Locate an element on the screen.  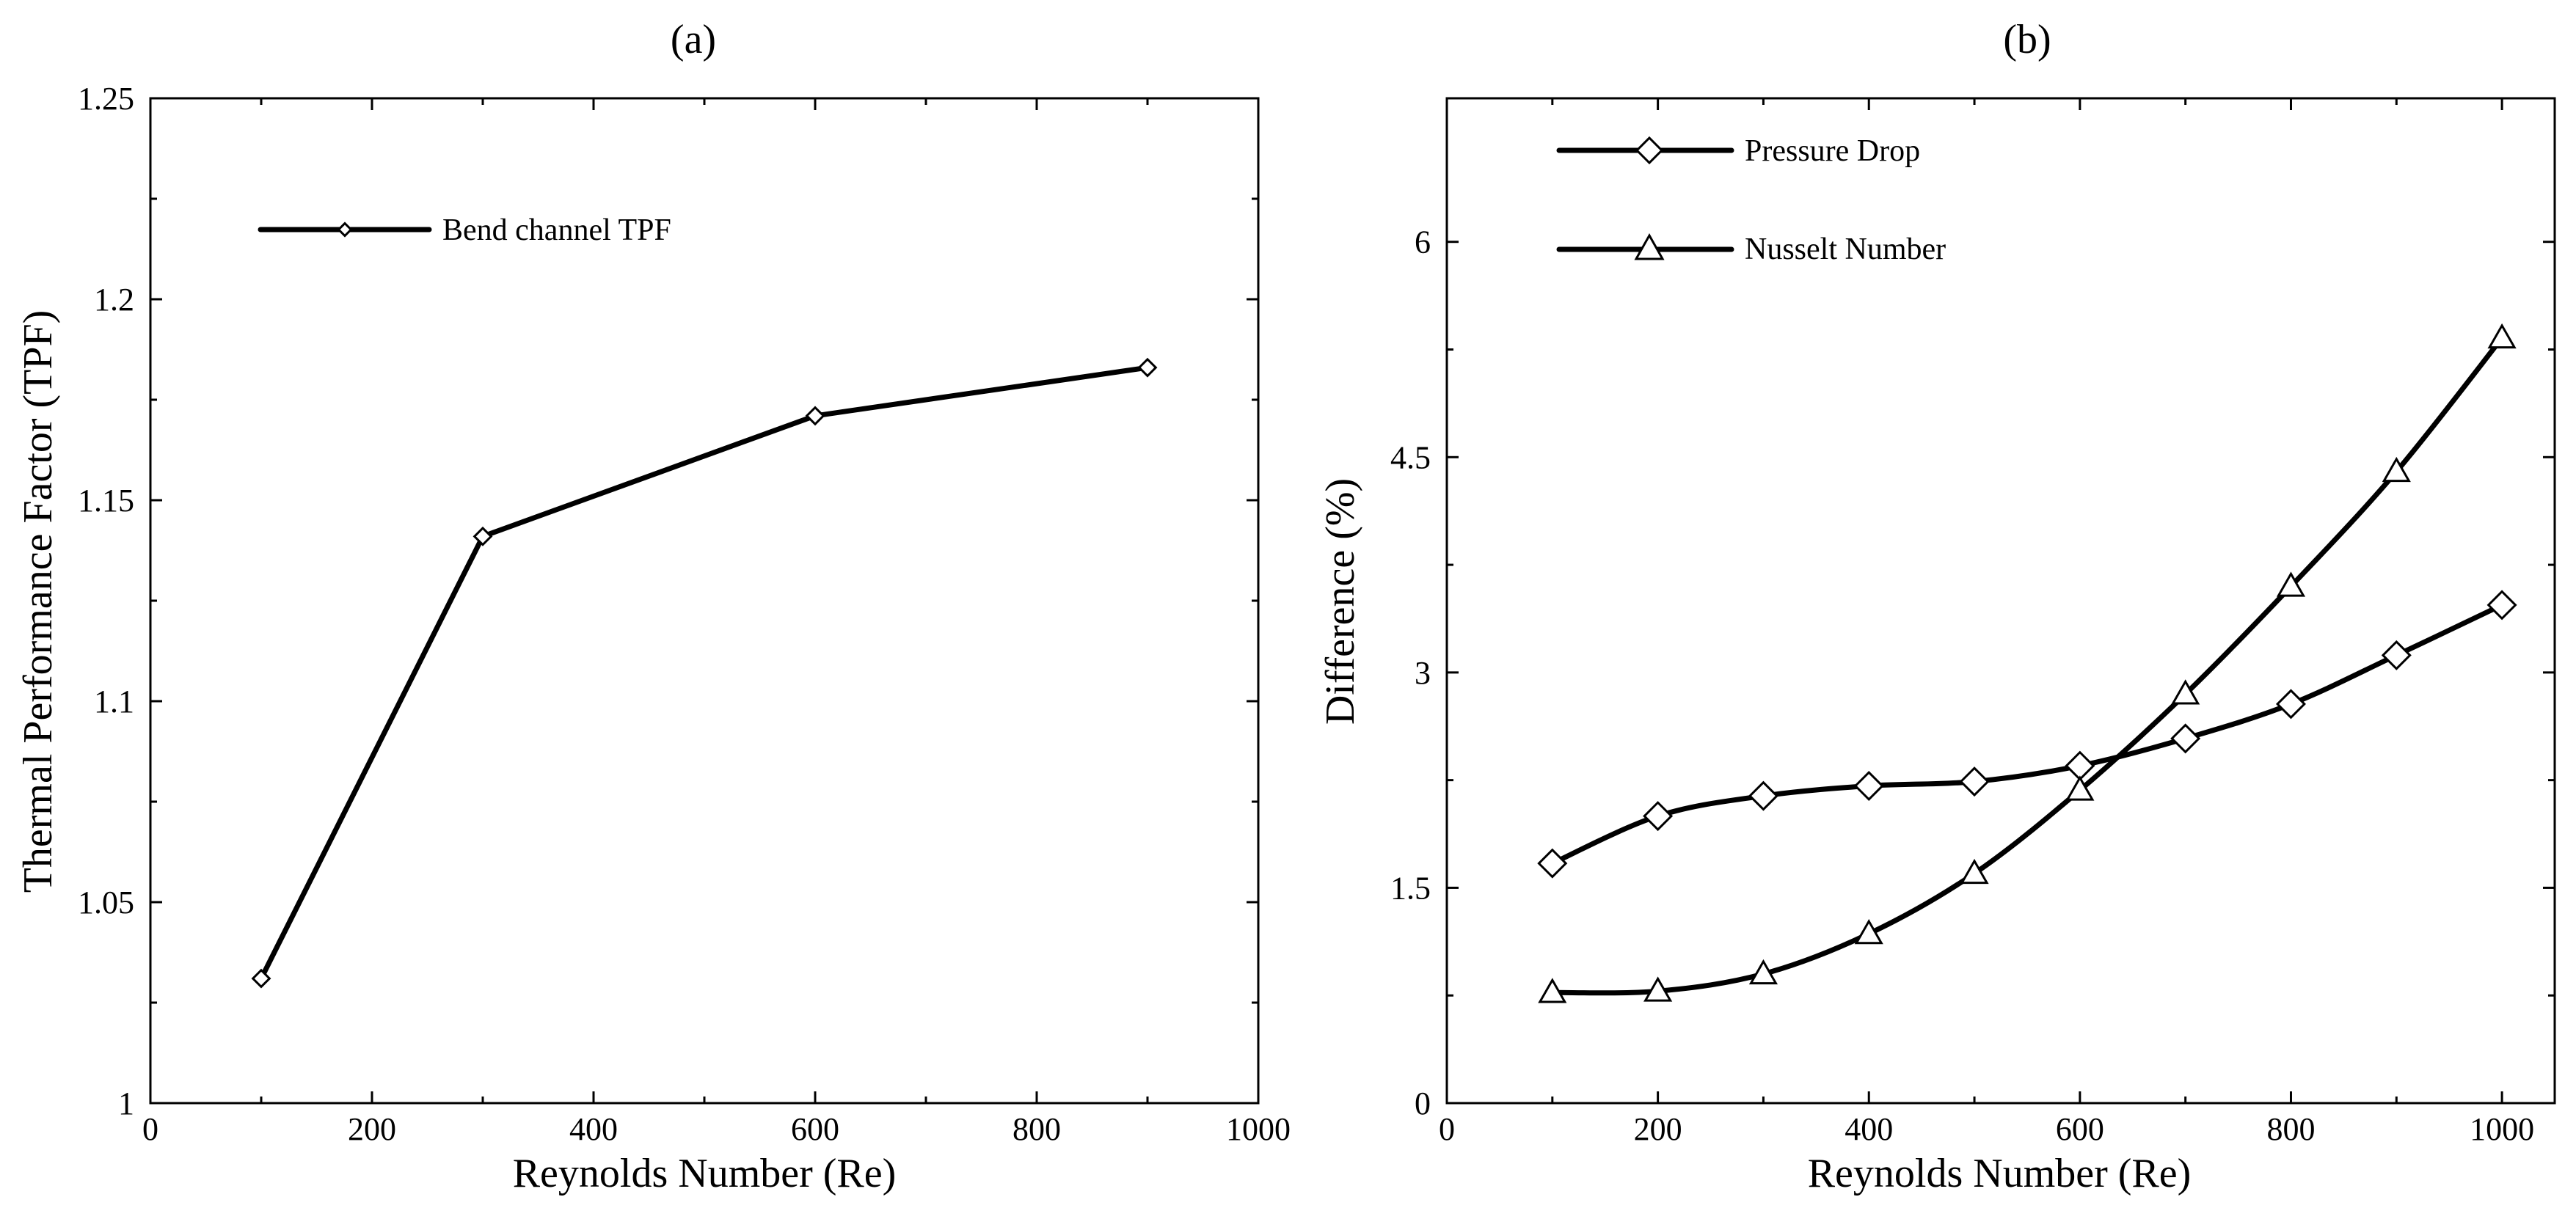
panel-b-y-tick-label: 0 is located at coordinates (1423, 1103).